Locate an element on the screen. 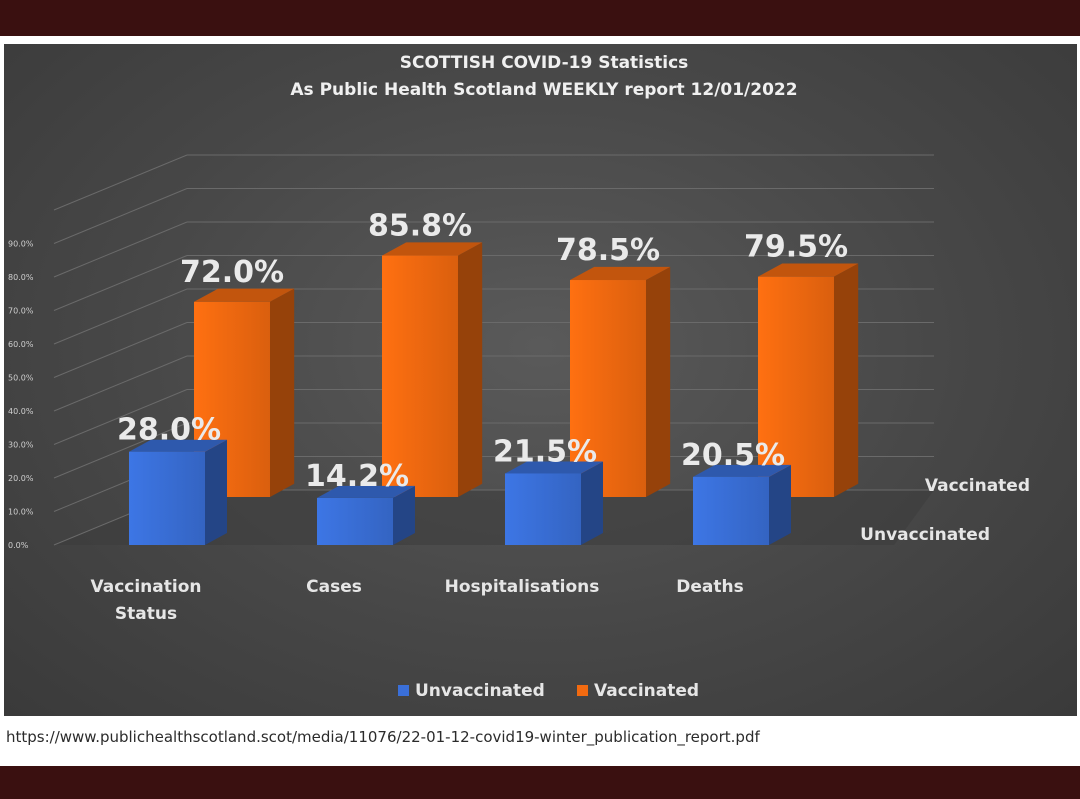  legend-swatch-vaccinated is located at coordinates (582, 690).